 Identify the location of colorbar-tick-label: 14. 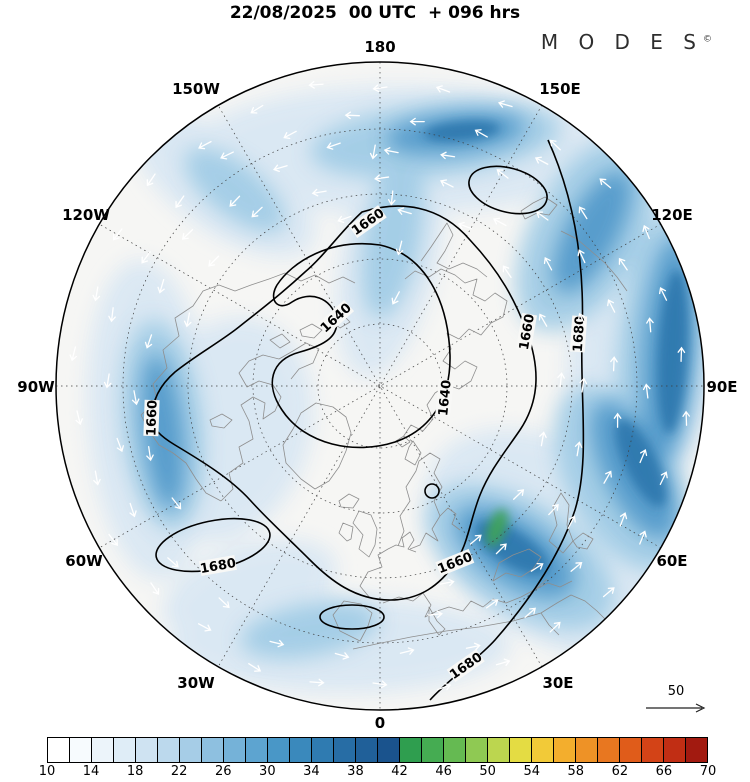
(91, 771).